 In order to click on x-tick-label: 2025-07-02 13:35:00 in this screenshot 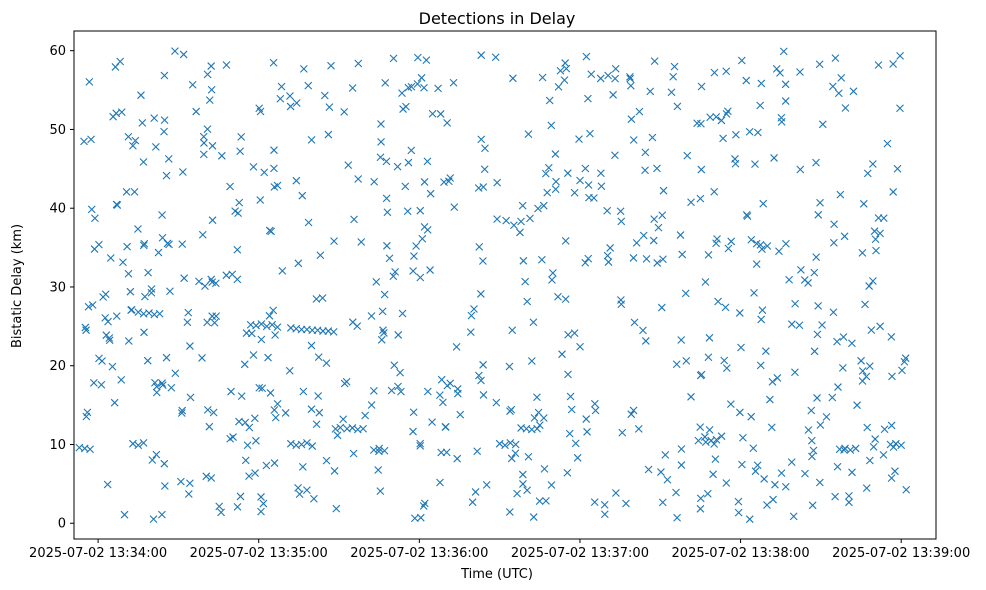, I will do `click(259, 553)`.